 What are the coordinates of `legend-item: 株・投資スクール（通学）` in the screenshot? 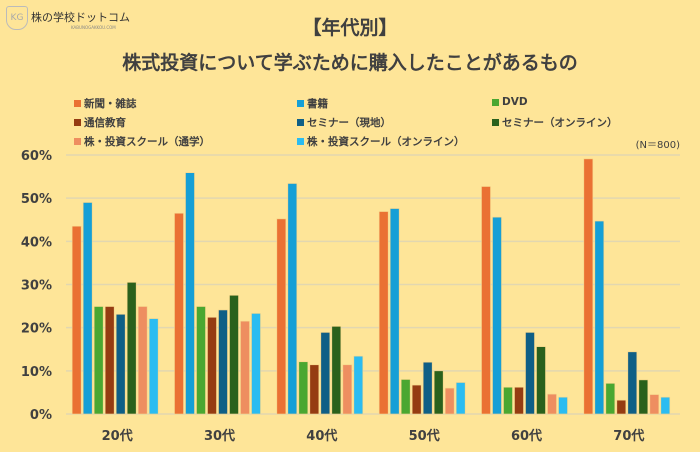 It's located at (142, 141).